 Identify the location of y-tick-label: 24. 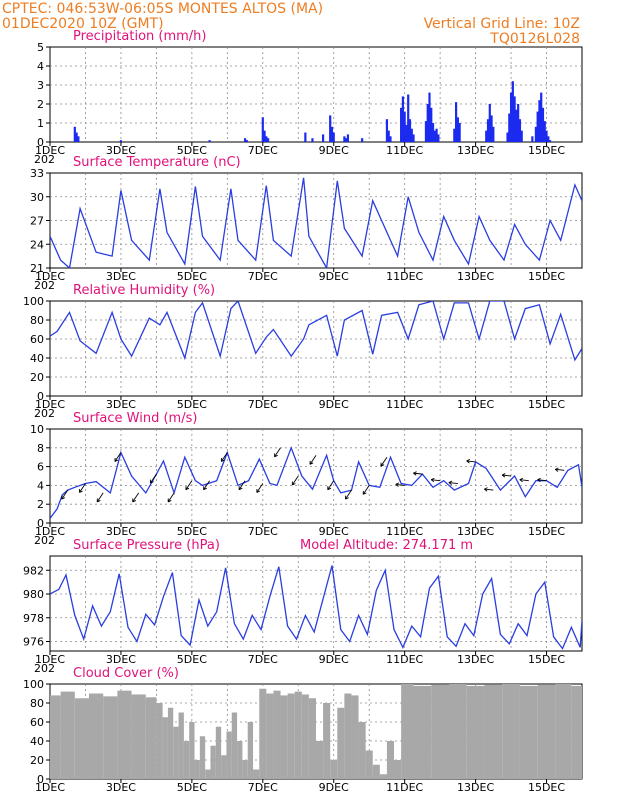
(37, 244).